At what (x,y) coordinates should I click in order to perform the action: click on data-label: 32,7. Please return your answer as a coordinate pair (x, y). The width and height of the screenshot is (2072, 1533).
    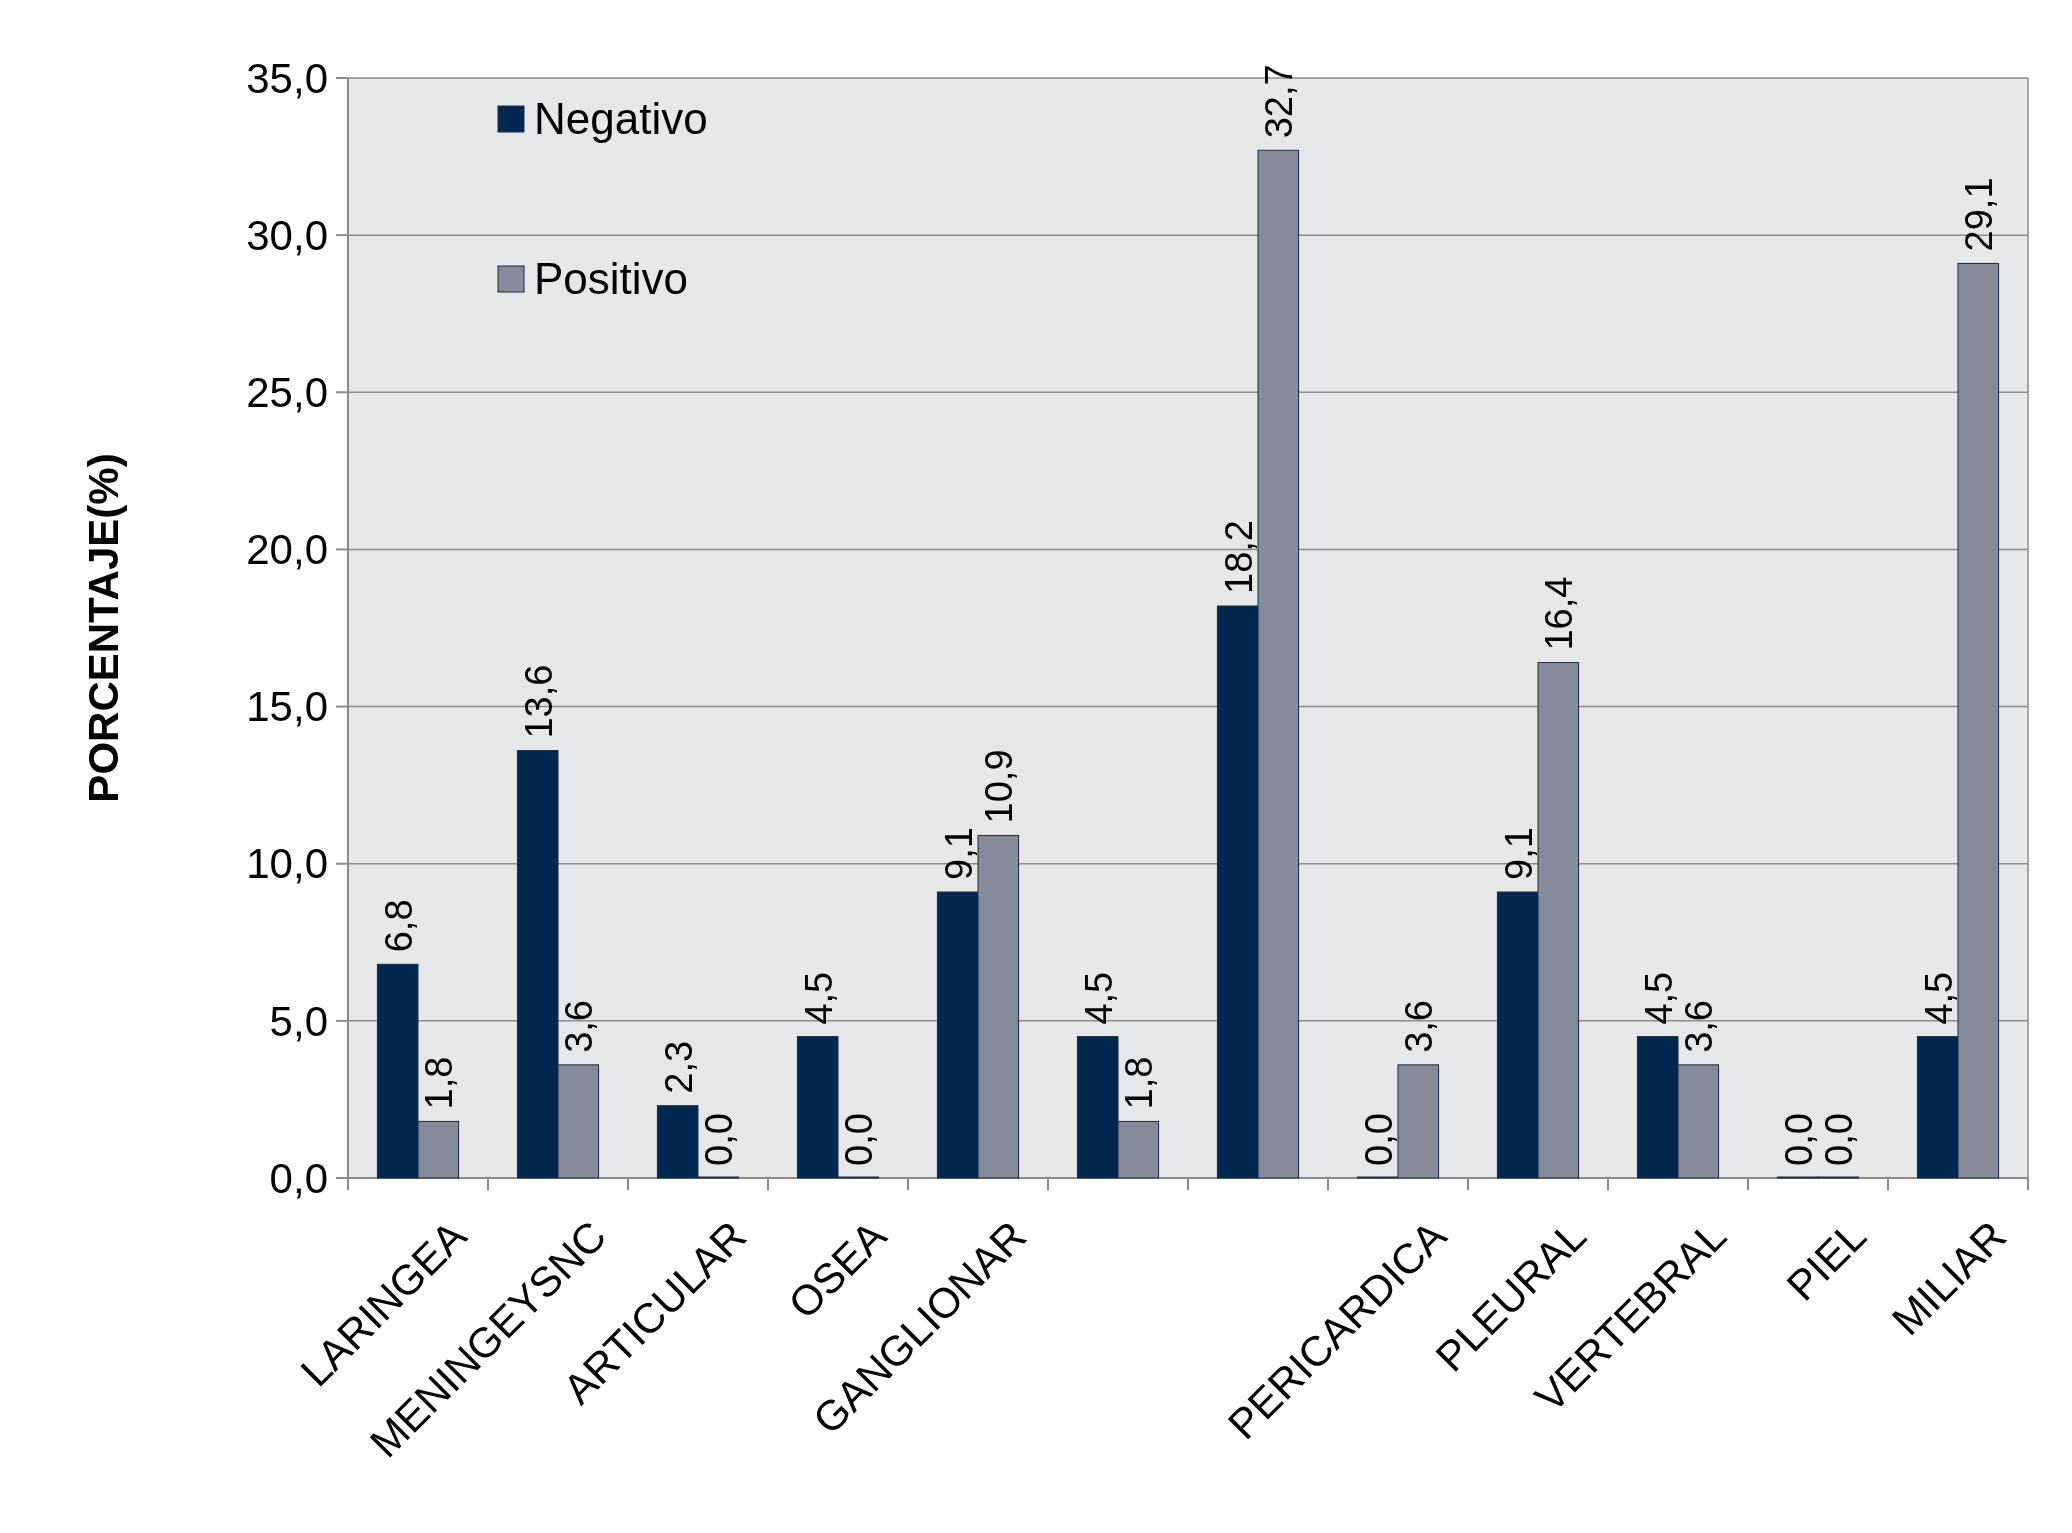
    Looking at the image, I should click on (1279, 101).